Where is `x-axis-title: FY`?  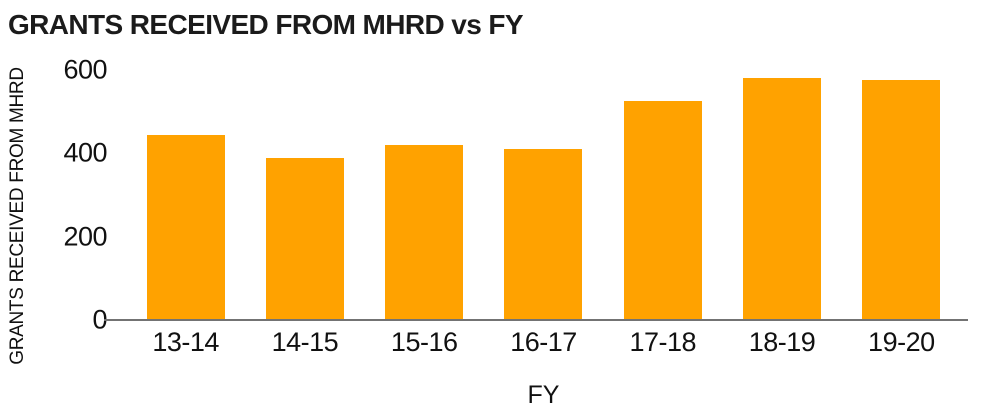
x-axis-title: FY is located at coordinates (543, 395).